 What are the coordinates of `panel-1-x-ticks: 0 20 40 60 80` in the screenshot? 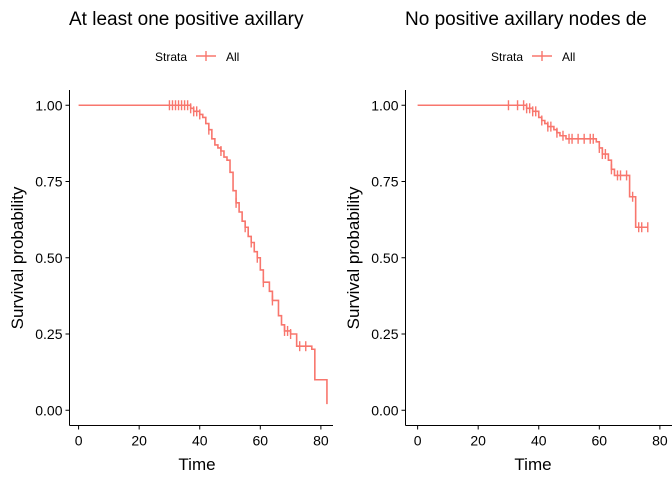 It's located at (202, 437).